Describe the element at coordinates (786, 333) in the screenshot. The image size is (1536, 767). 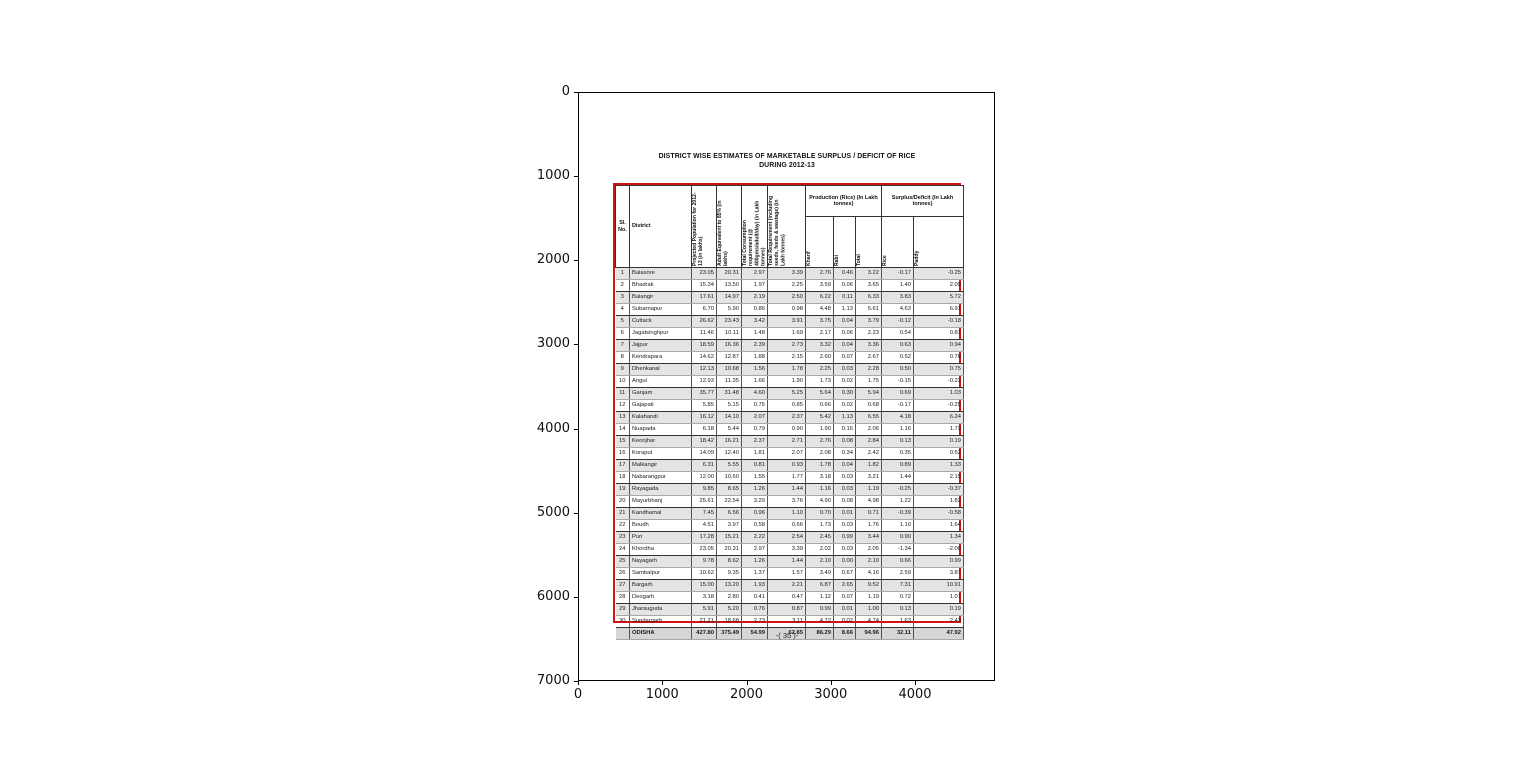
I see `value-cell: 1.69` at that location.